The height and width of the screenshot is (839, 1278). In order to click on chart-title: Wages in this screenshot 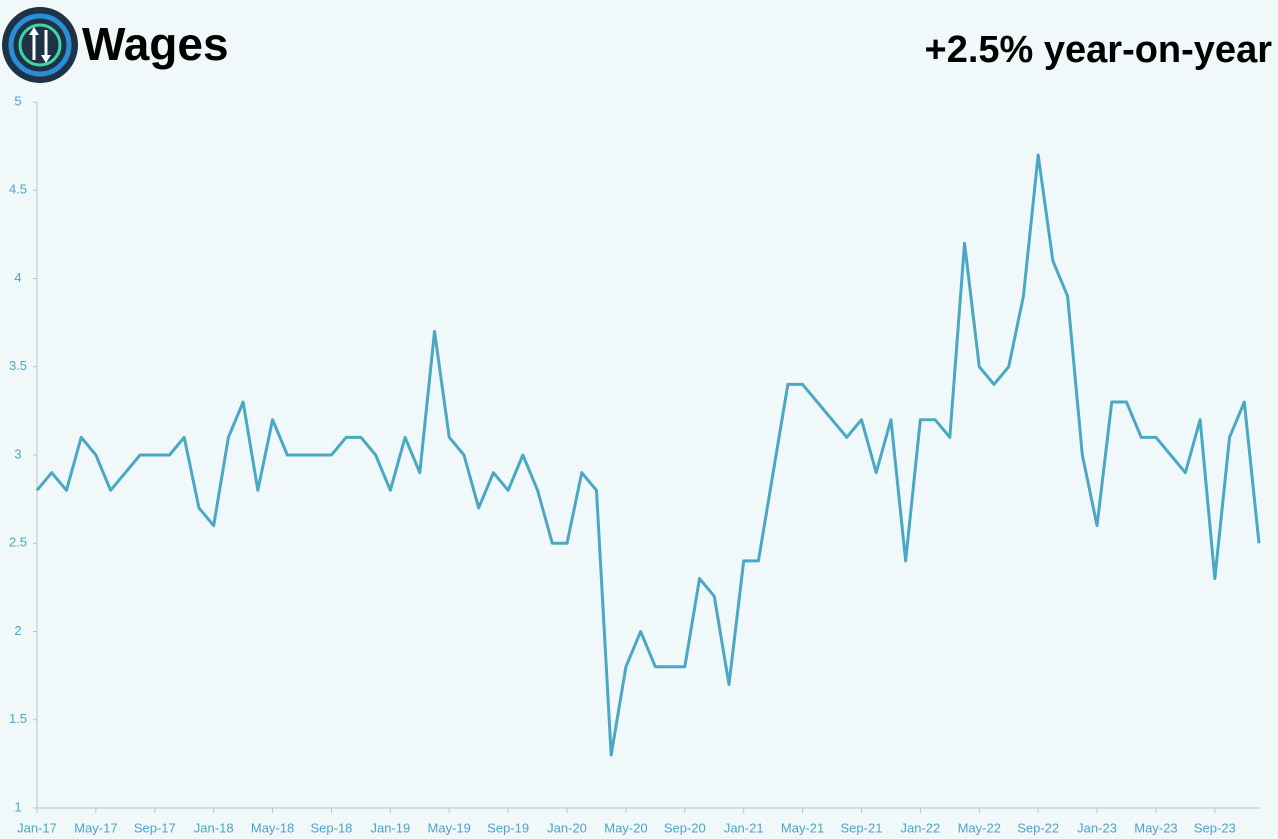, I will do `click(155, 44)`.